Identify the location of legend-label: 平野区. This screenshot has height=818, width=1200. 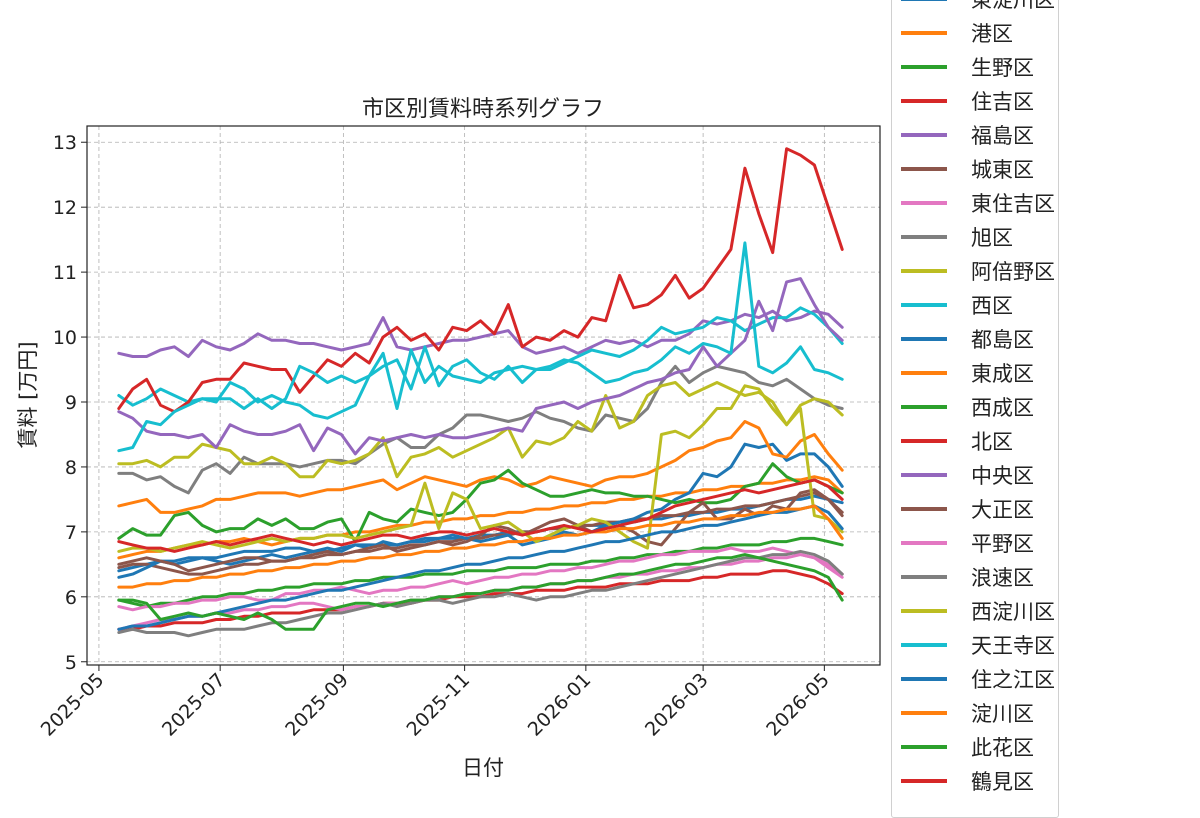
(1002, 544).